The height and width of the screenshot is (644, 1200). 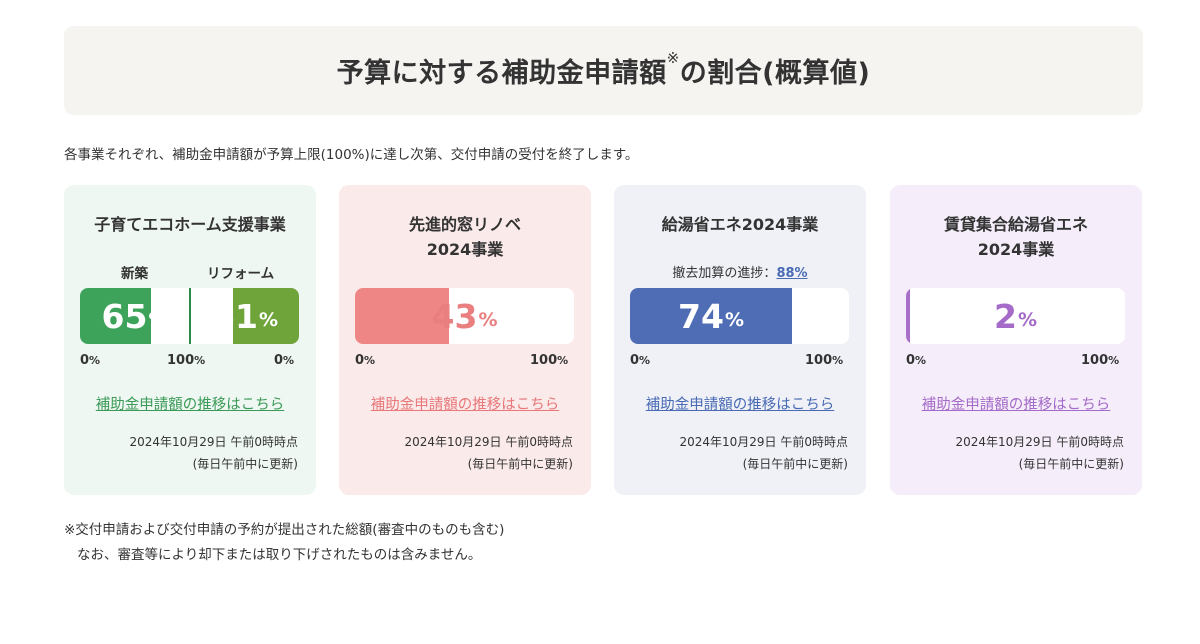 I want to click on percent-shinchiku: 65%, so click(x=134, y=316).